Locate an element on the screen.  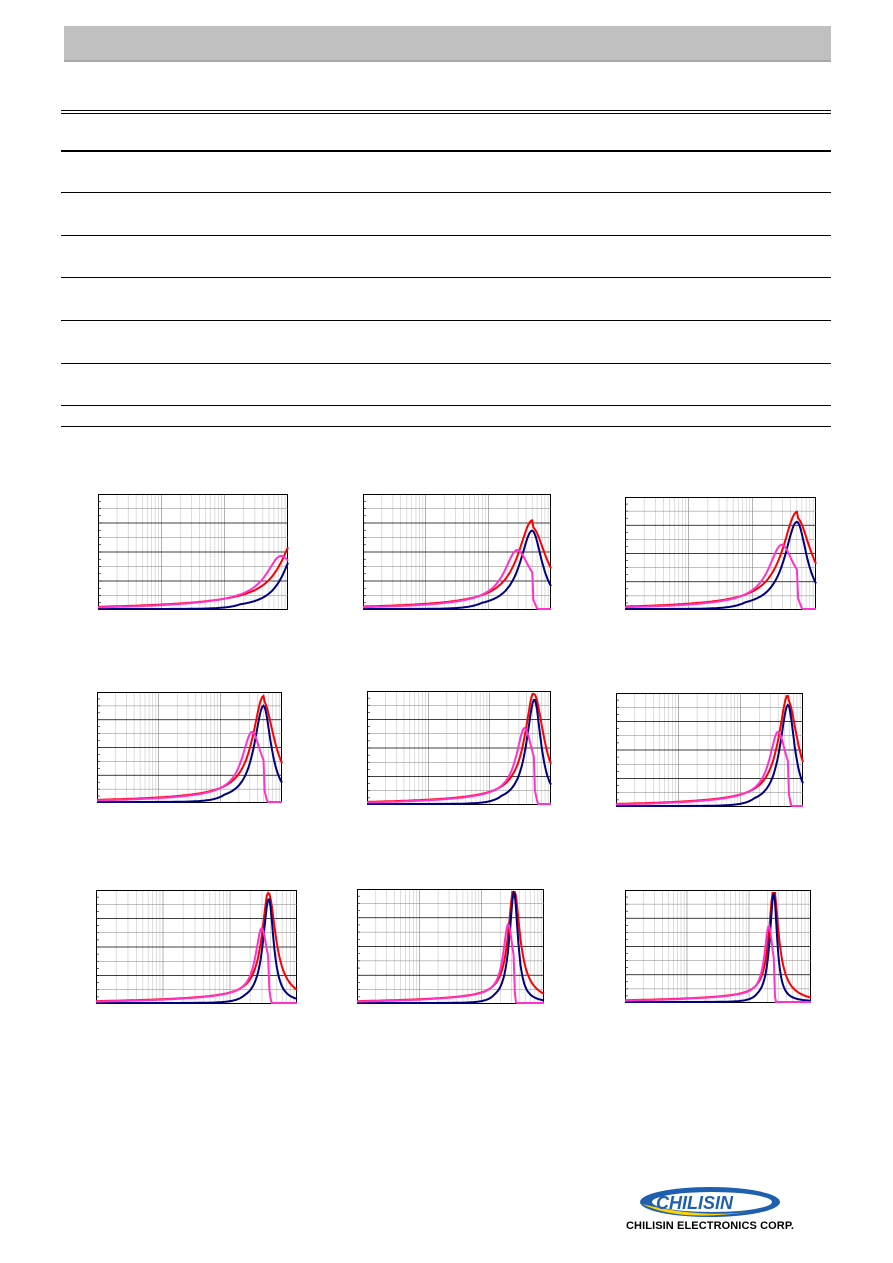
header-band is located at coordinates (447, 44).